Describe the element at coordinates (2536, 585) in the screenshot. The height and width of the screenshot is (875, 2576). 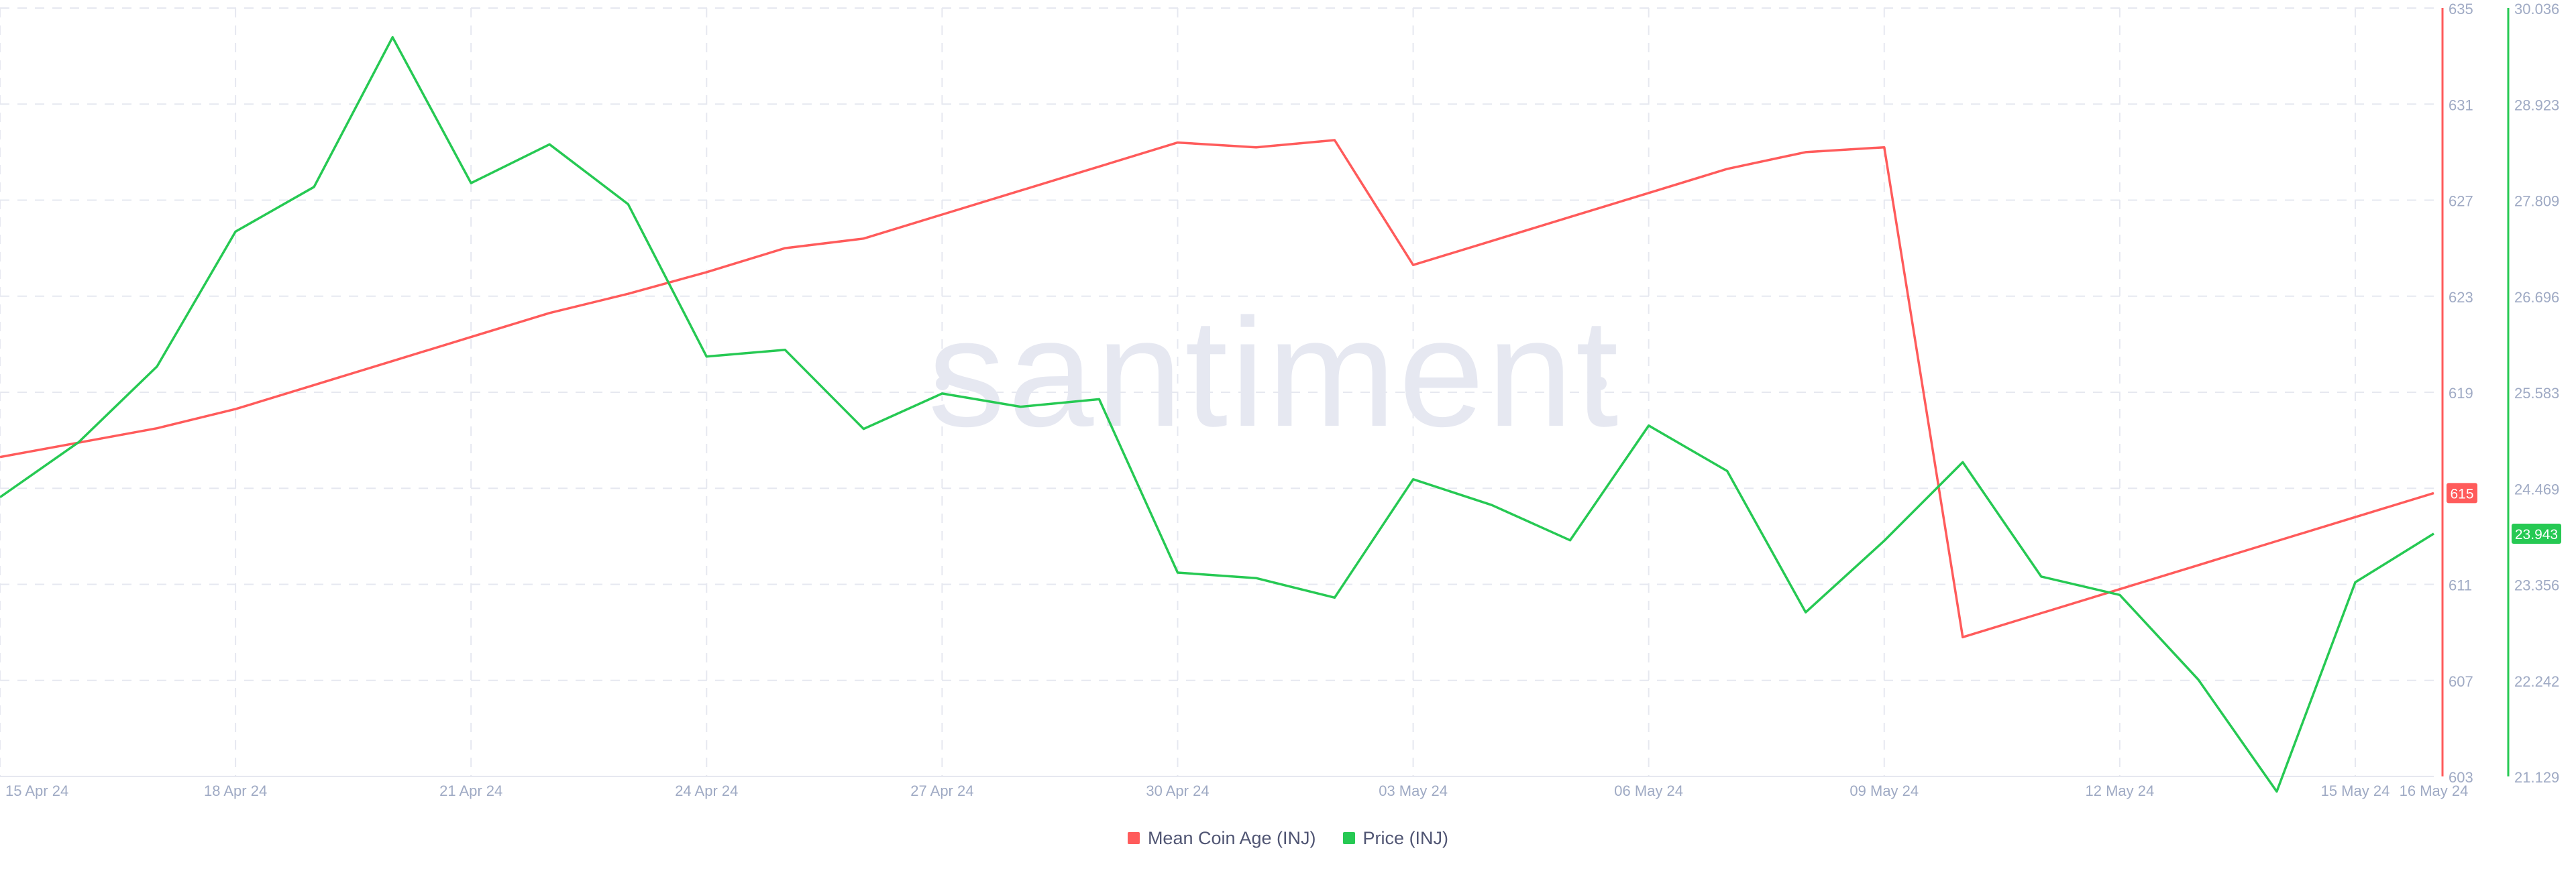
I see `y-right-tick-label: 23.356` at that location.